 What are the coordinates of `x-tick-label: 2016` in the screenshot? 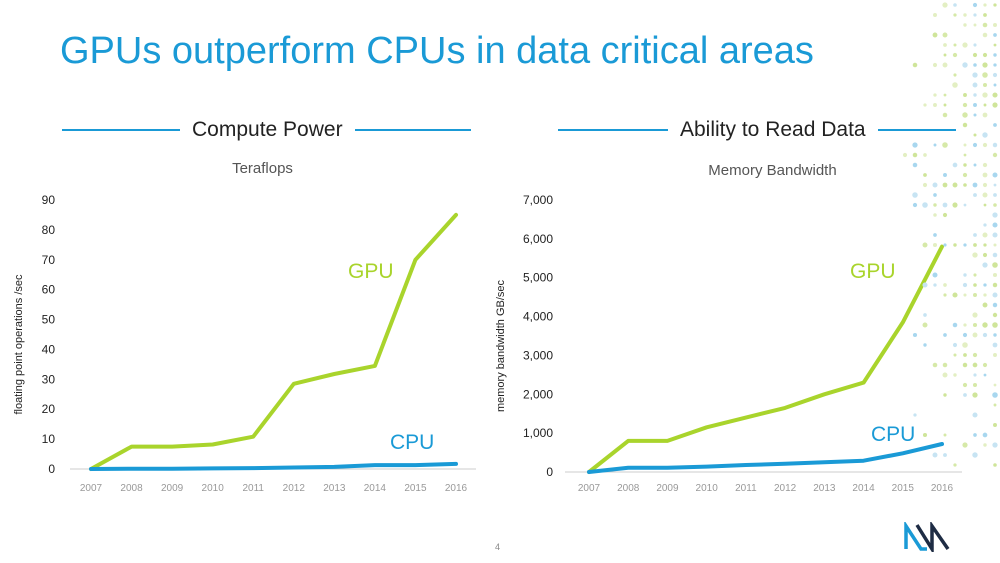 It's located at (942, 488).